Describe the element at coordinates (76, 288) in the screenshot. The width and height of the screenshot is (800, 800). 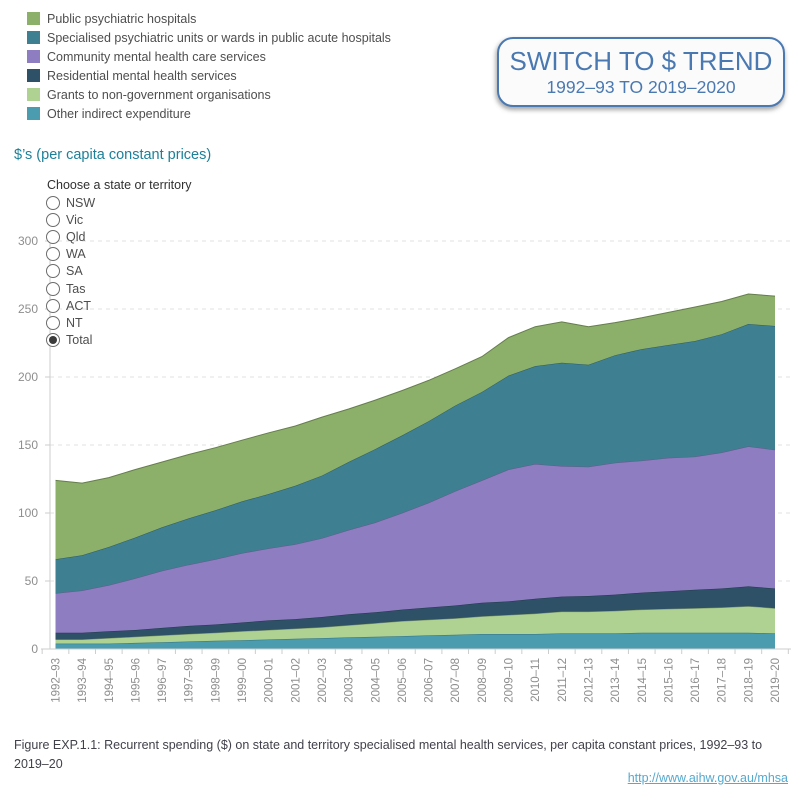
I see `radio-label: Tas` at that location.